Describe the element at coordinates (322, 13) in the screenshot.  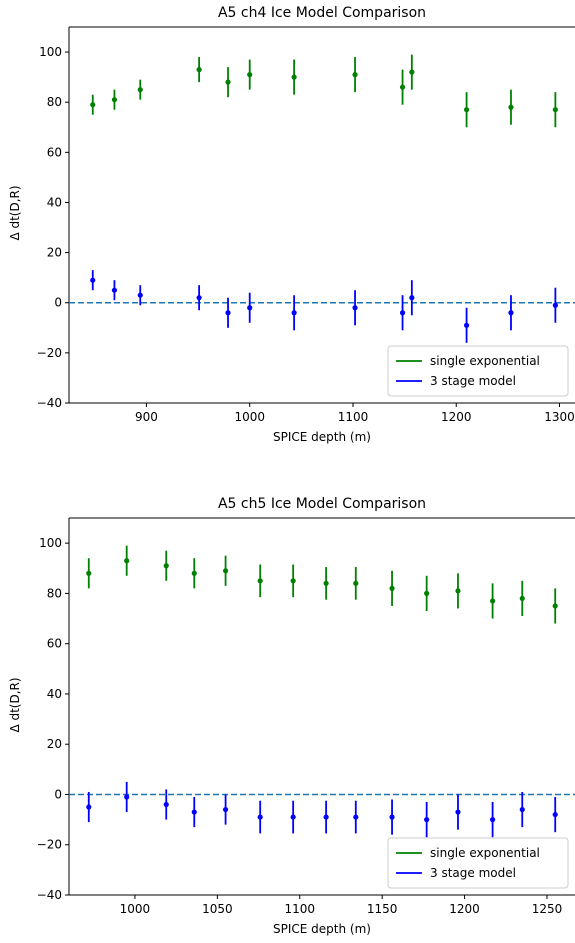
I see `chart-title: A5 ch4 Ice Model Comparison` at that location.